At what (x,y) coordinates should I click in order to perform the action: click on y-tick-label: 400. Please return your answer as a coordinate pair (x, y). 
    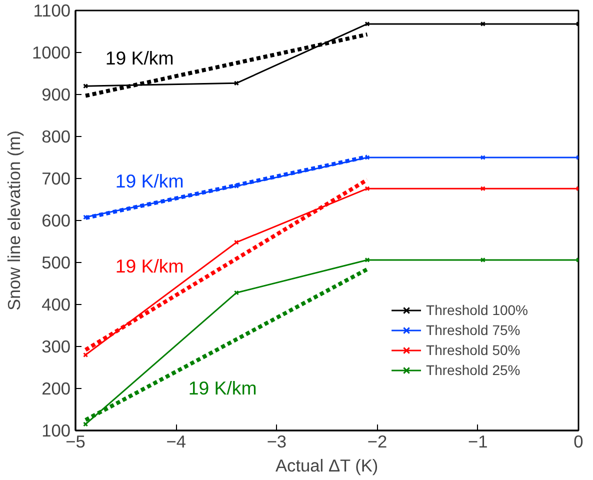
    Looking at the image, I should click on (56, 304).